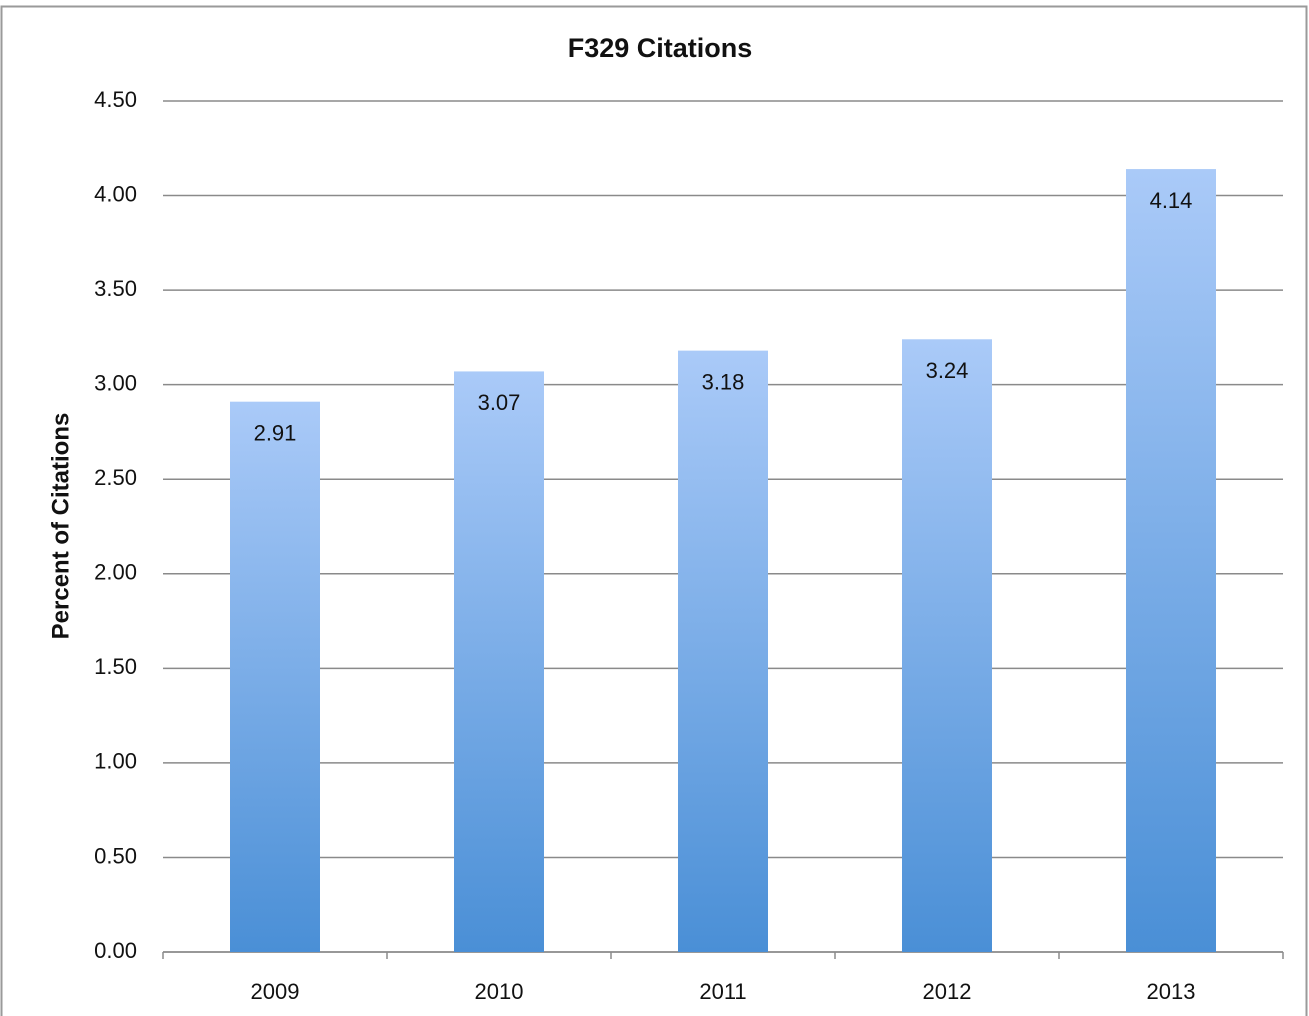 This screenshot has width=1309, height=1016. What do you see at coordinates (275, 991) in the screenshot?
I see `x-tick-label: 2009` at bounding box center [275, 991].